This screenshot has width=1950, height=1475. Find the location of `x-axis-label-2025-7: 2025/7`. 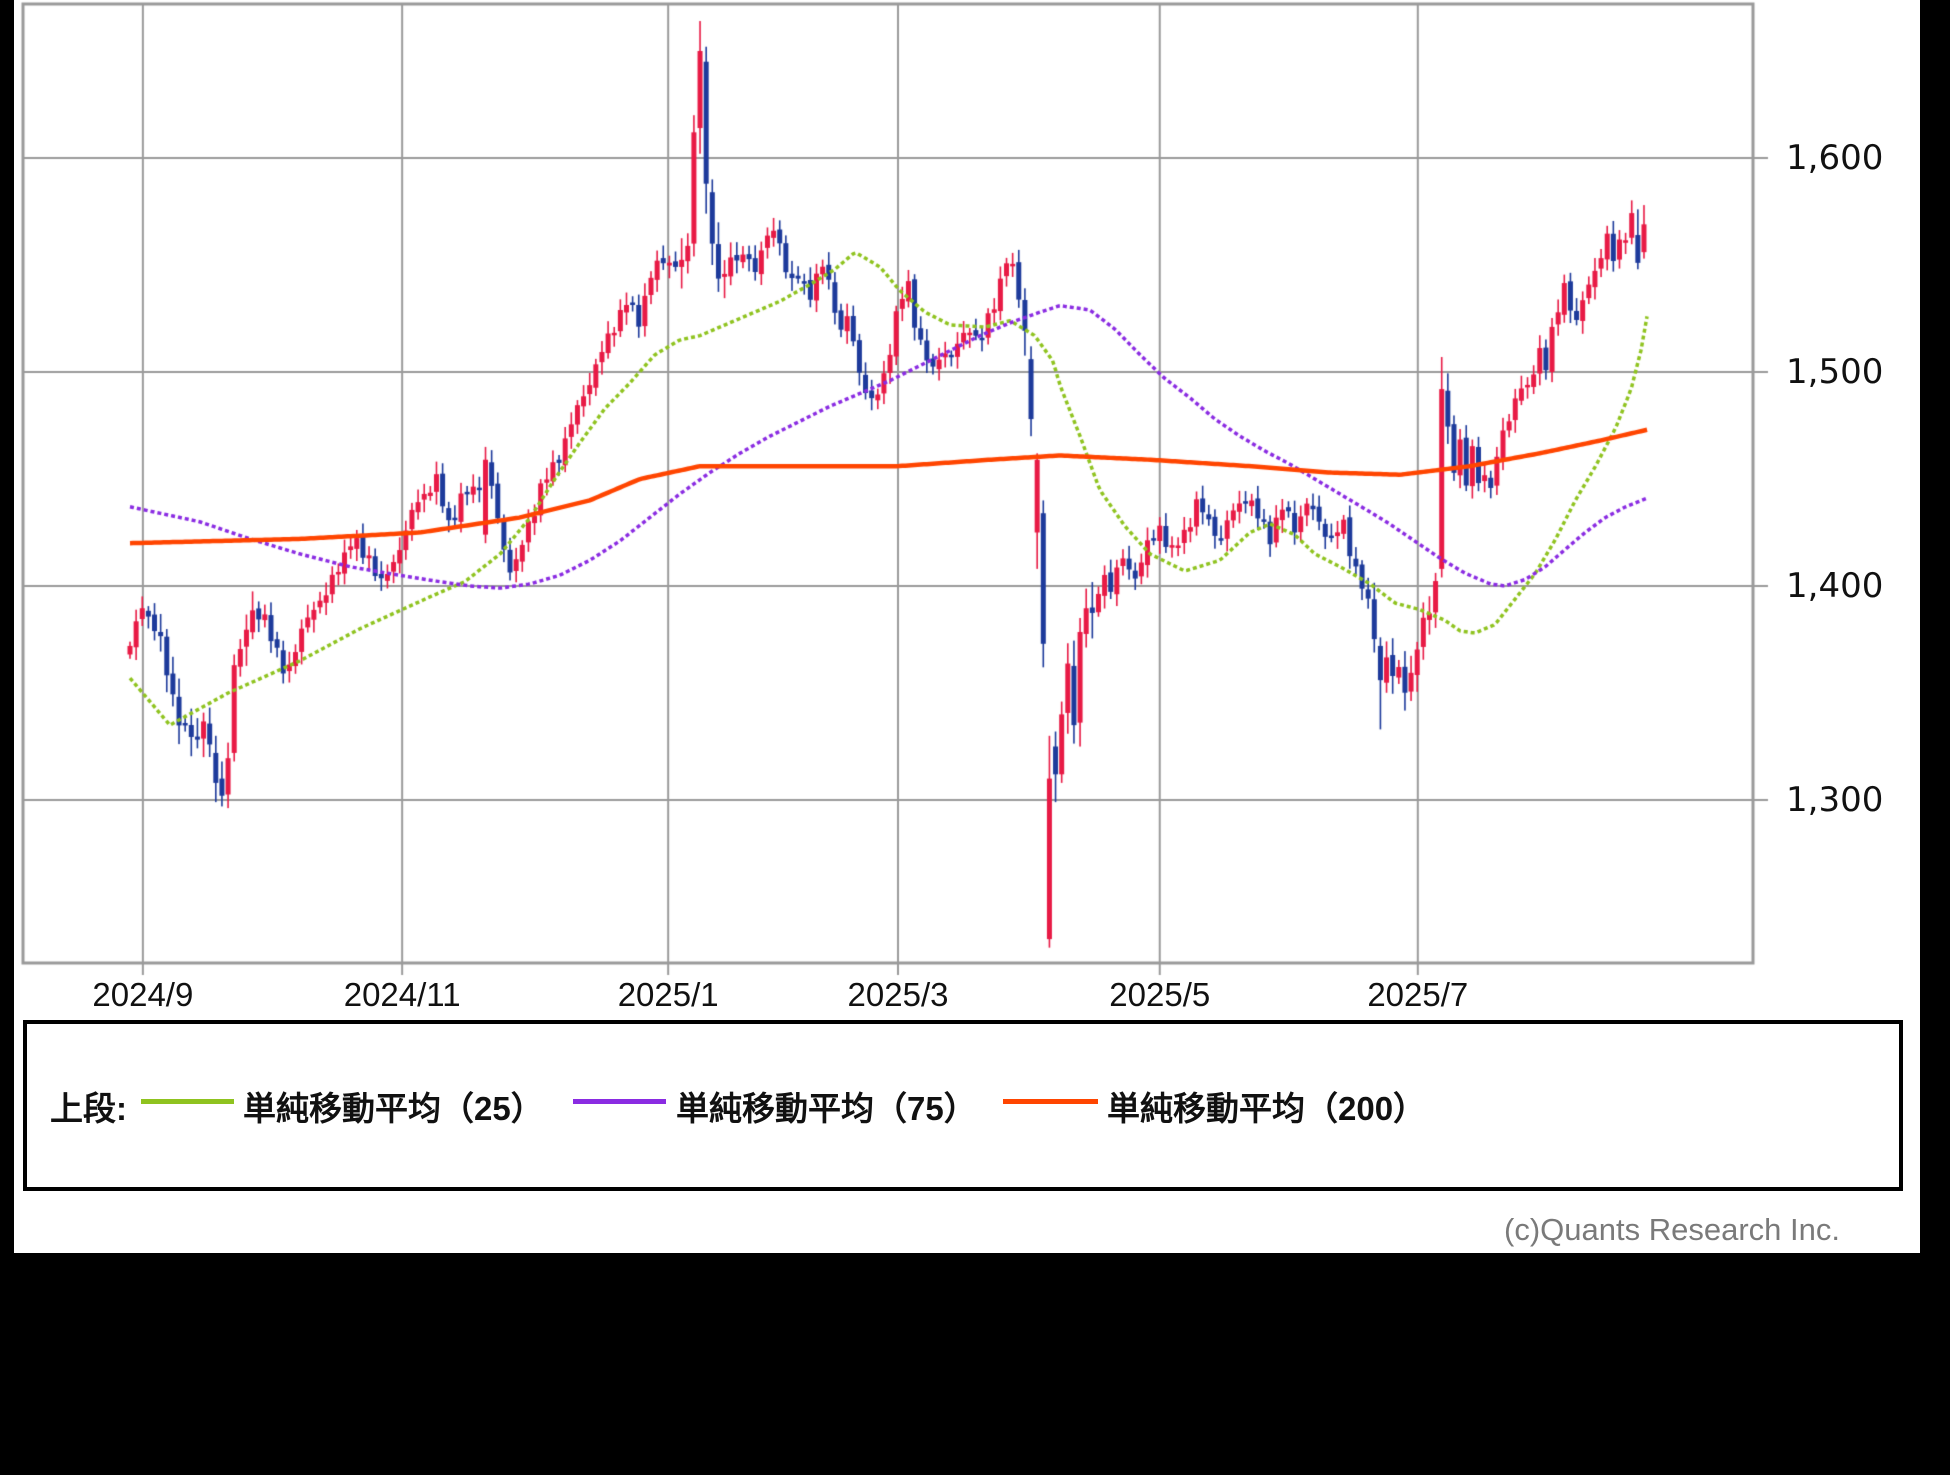

x-axis-label-2025-7: 2025/7 is located at coordinates (1418, 994).